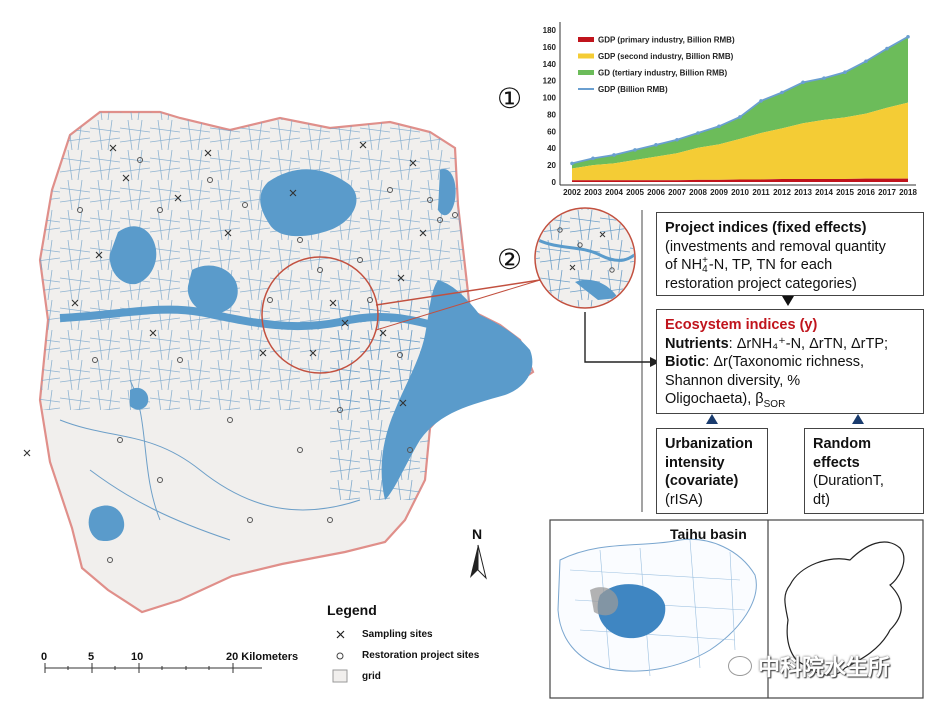 The height and width of the screenshot is (705, 932). What do you see at coordinates (340, 676) in the screenshot?
I see `legend-grid-icon` at bounding box center [340, 676].